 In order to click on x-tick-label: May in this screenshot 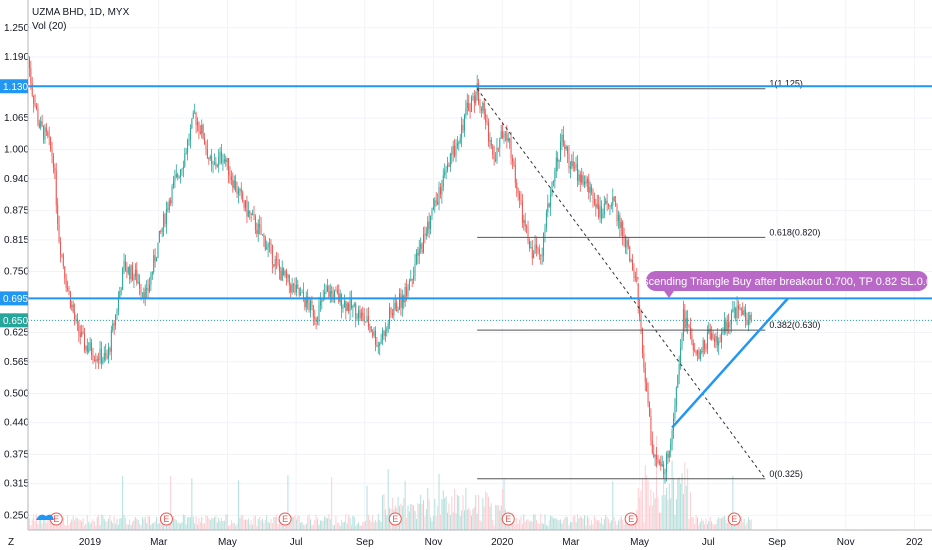, I will do `click(227, 542)`.